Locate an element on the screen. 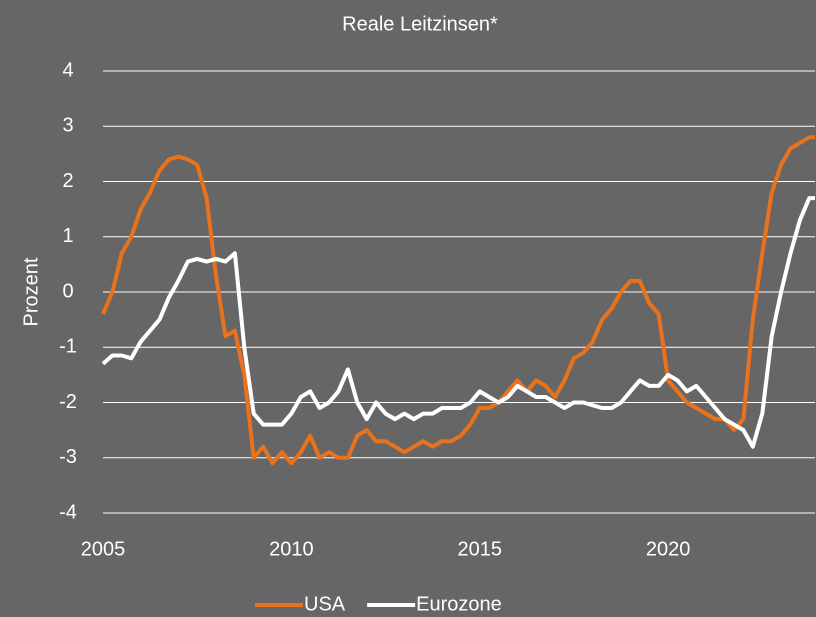 The height and width of the screenshot is (617, 816). legend-label: Eurozone is located at coordinates (459, 604).